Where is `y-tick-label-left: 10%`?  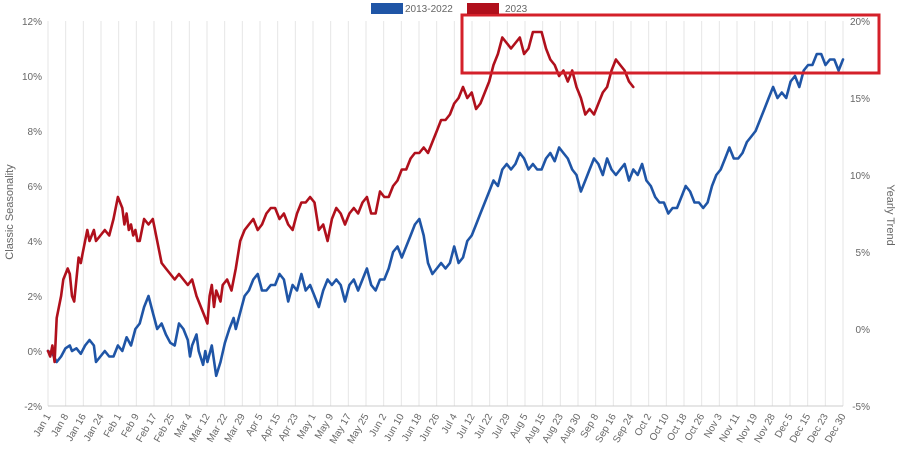 y-tick-label-left: 10% is located at coordinates (32, 77).